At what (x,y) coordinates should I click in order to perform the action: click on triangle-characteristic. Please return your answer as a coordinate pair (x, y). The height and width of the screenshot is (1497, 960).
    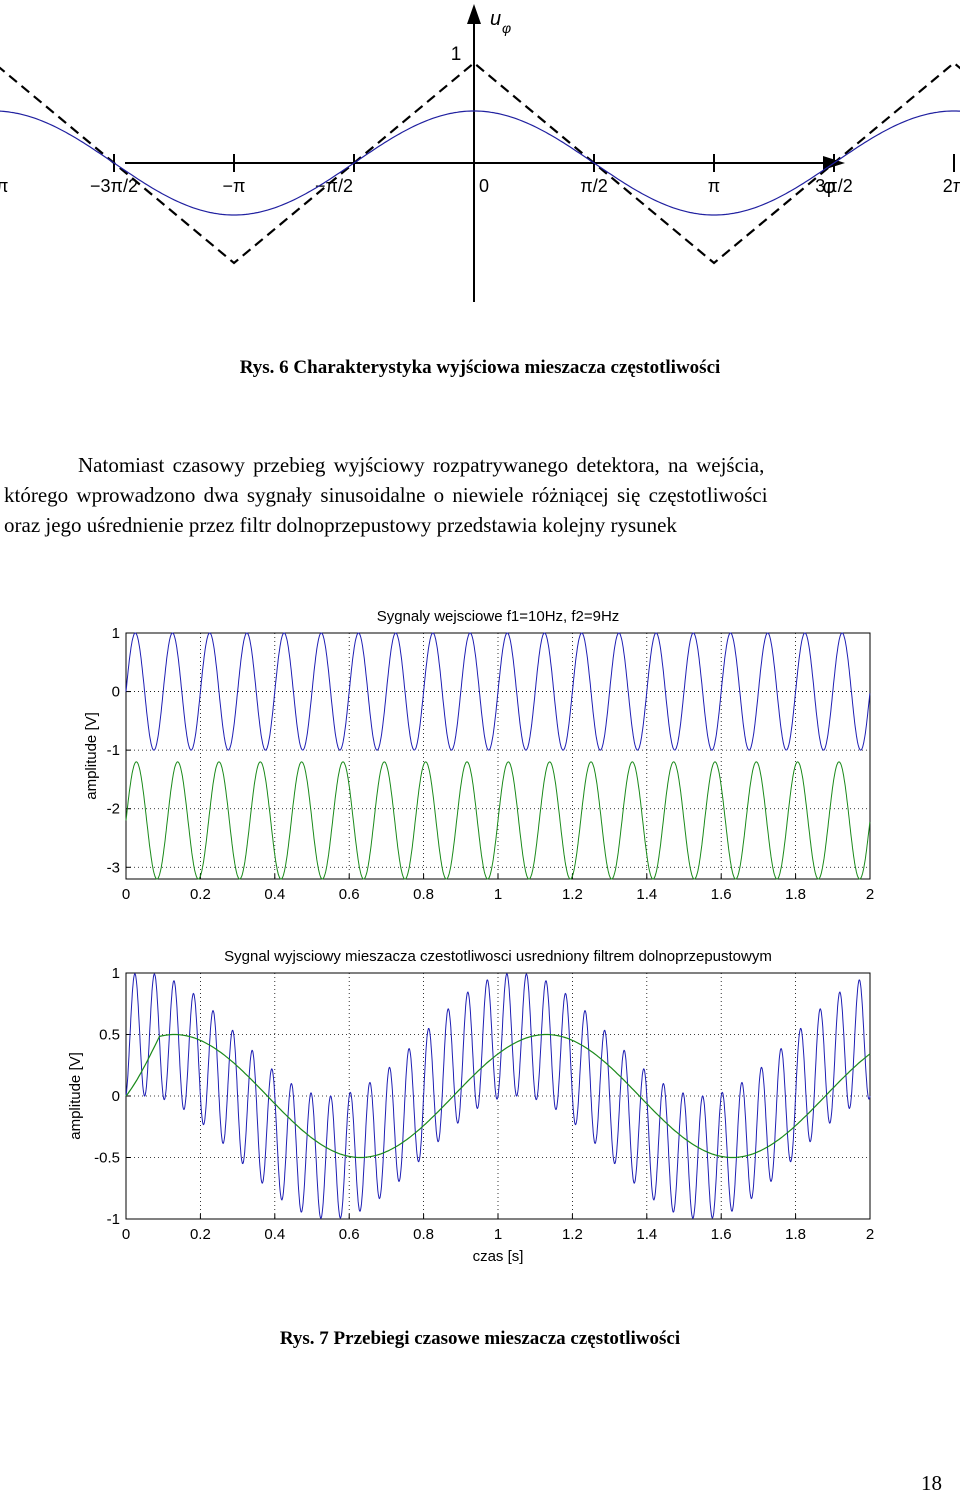
    Looking at the image, I should click on (480, 163).